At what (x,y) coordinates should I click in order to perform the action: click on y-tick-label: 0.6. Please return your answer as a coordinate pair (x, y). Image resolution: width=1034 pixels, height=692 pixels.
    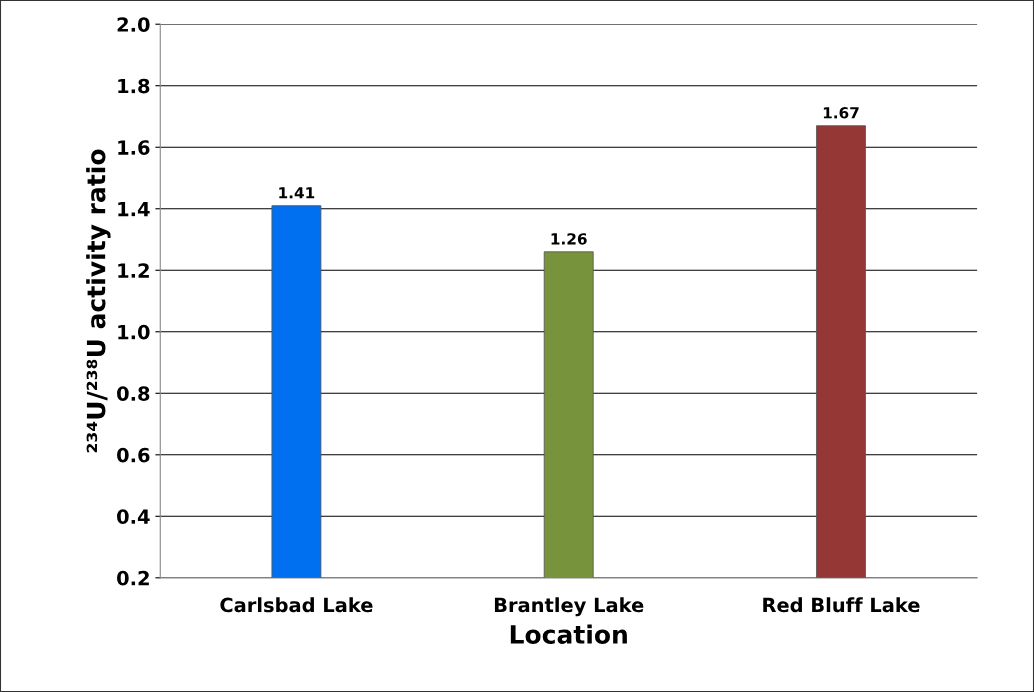
    Looking at the image, I should click on (133, 455).